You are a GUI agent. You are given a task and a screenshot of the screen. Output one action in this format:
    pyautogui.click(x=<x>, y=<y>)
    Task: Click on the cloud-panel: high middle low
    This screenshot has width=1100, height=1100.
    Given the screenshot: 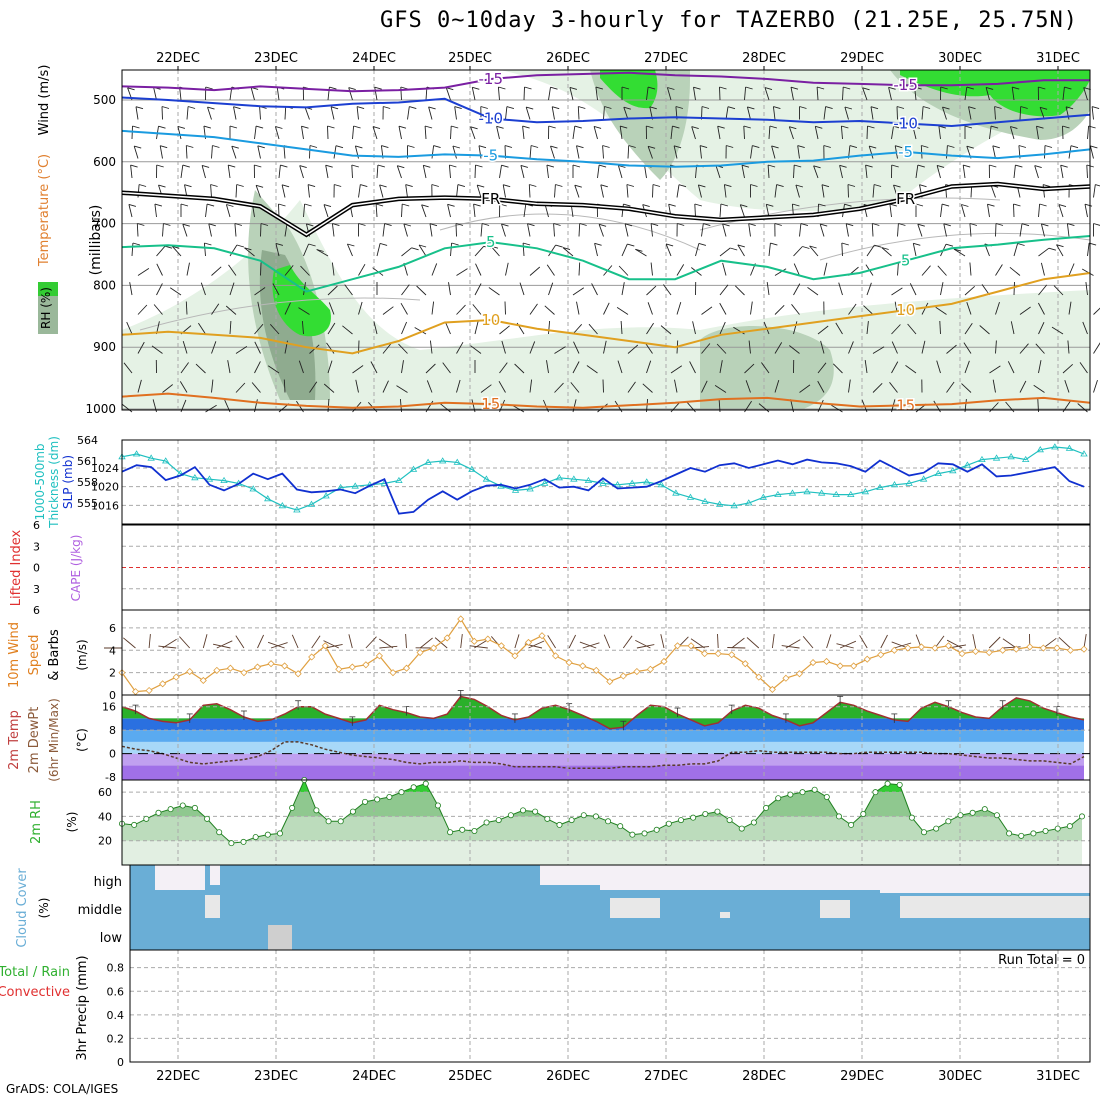 What is the action you would take?
    pyautogui.click(x=584, y=907)
    